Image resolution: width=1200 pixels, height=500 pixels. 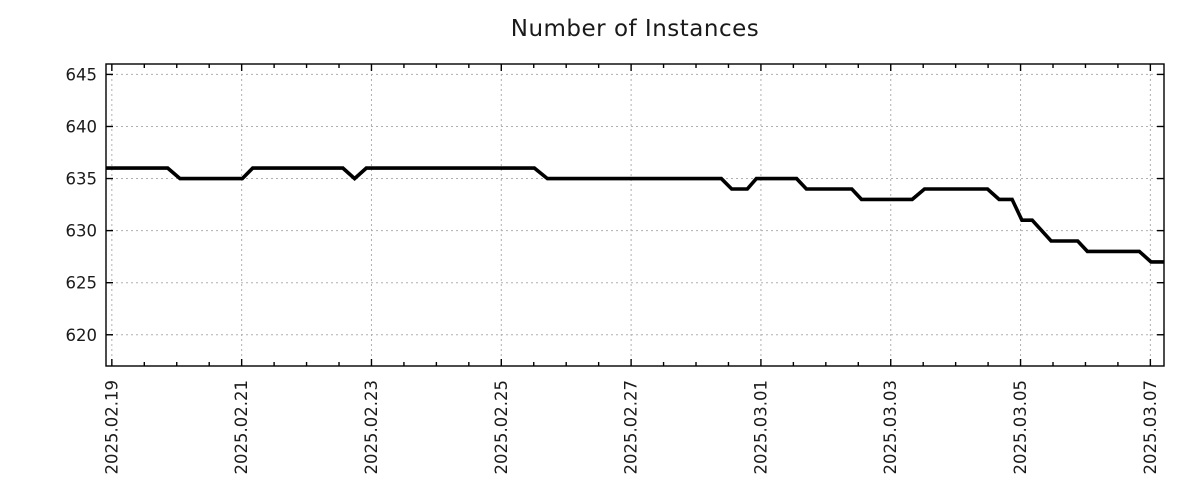 I want to click on x-tick-label: 2025.02.21, so click(x=241, y=427).